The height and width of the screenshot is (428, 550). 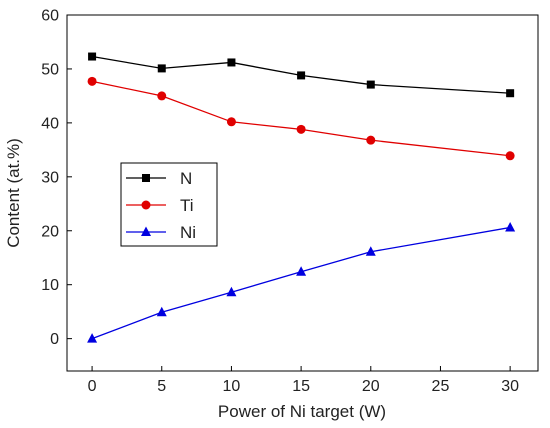 I want to click on legend-marker-n, so click(x=146, y=178).